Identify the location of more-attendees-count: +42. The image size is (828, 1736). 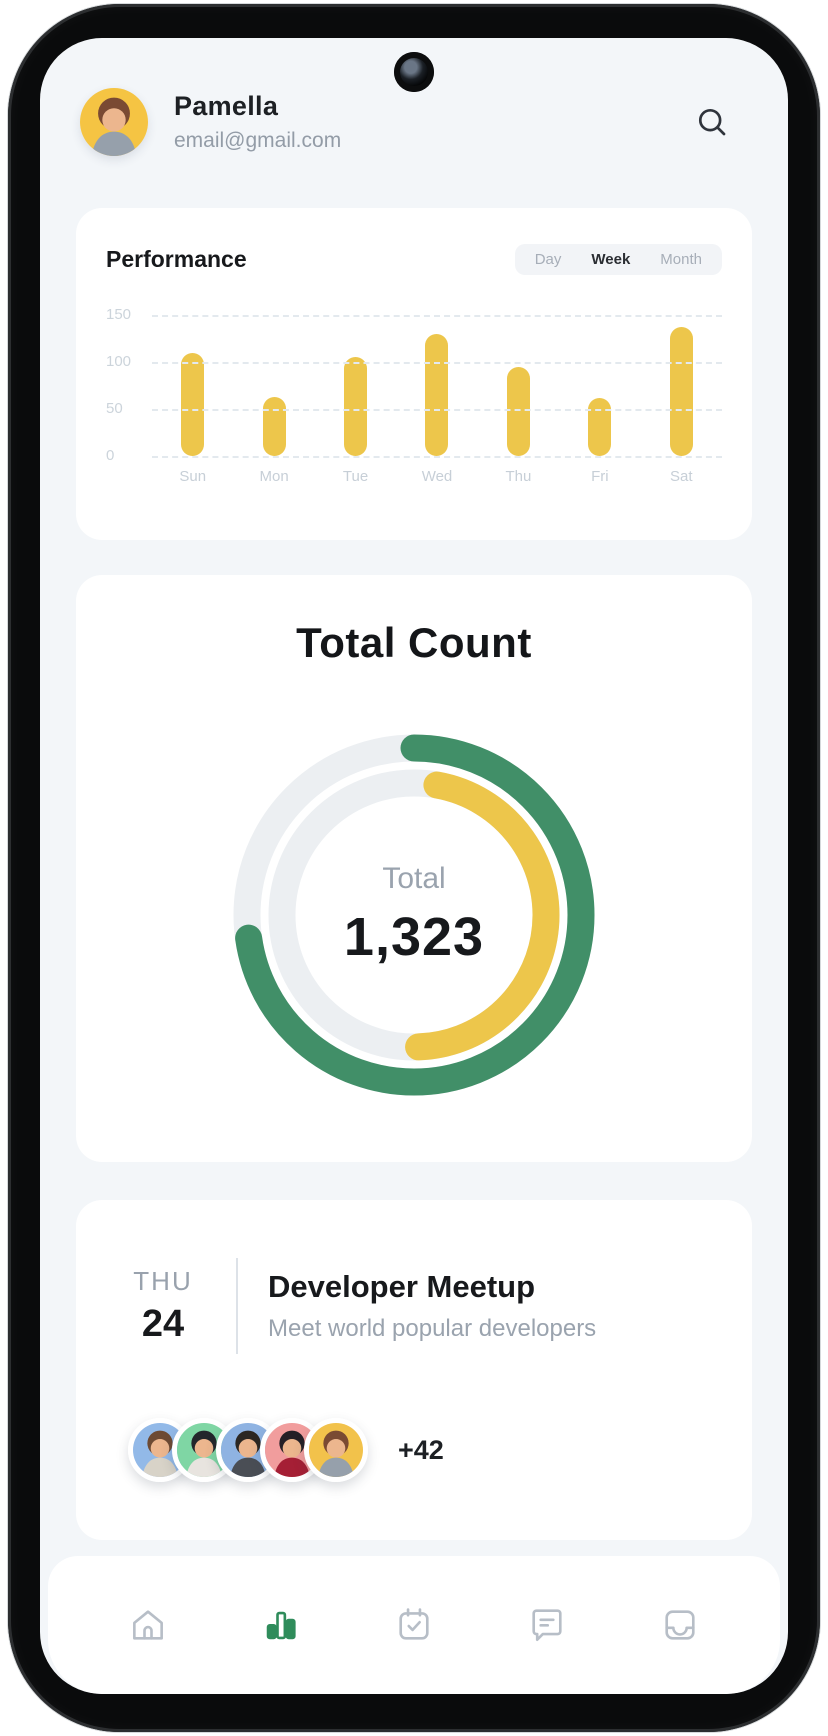
(421, 1449).